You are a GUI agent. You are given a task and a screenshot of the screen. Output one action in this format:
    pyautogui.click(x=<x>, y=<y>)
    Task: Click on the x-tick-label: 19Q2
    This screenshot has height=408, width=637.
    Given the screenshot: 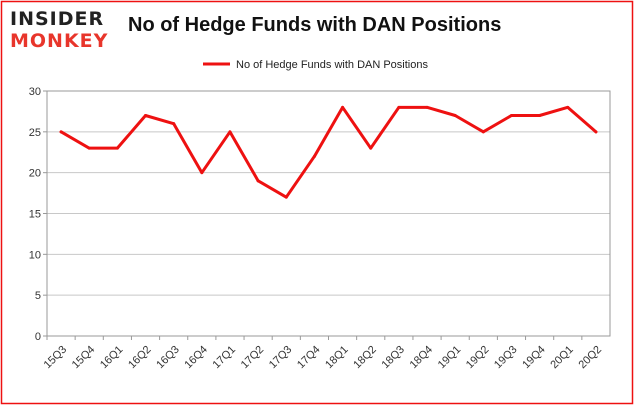 What is the action you would take?
    pyautogui.click(x=478, y=358)
    